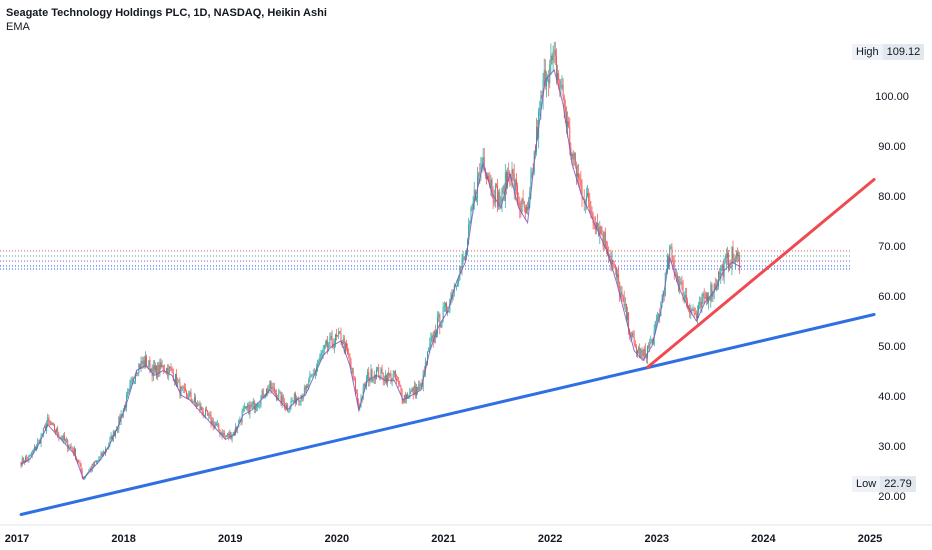 This screenshot has width=932, height=550. Describe the element at coordinates (761, 273) in the screenshot. I see `rising-trendline` at that location.